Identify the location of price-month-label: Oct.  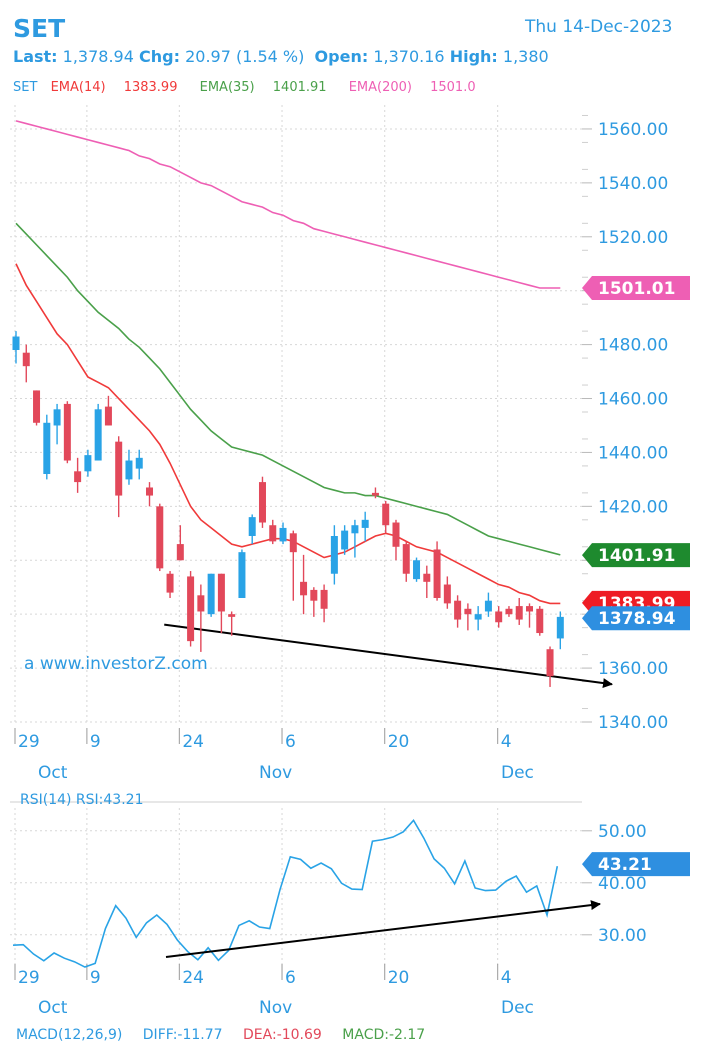
(53, 773).